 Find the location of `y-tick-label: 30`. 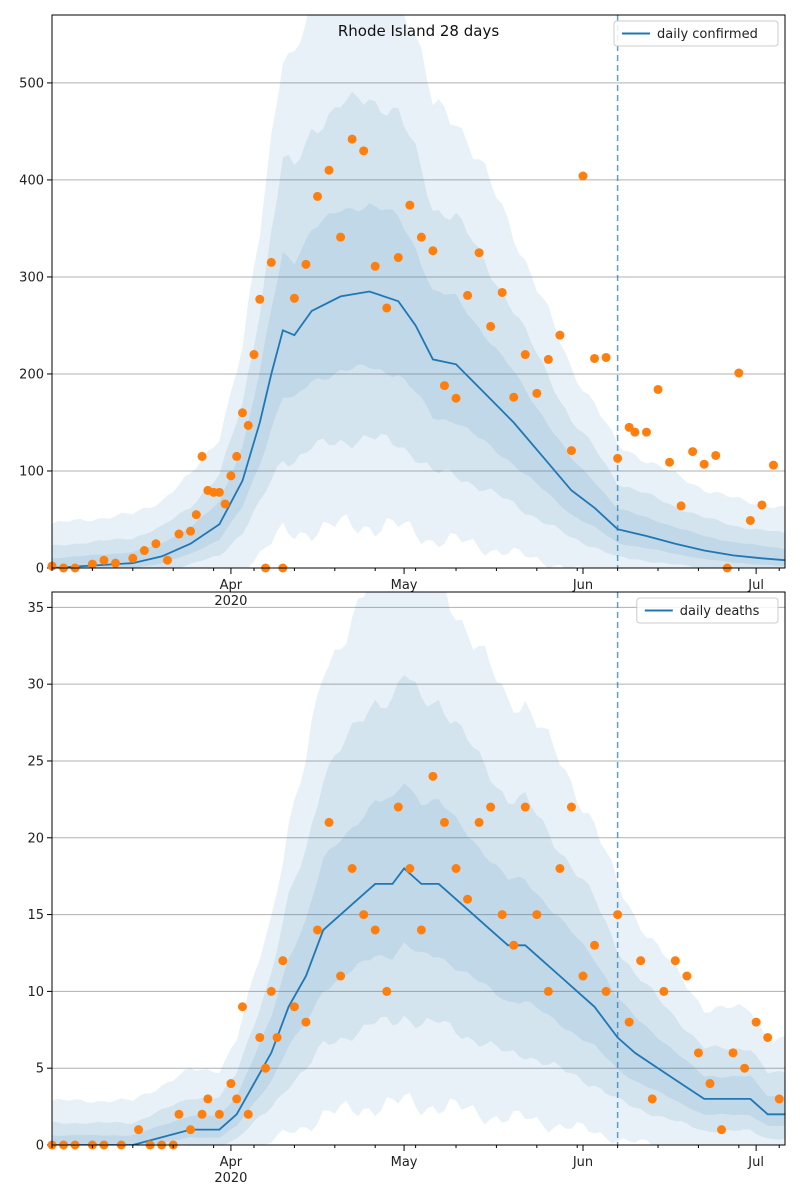

y-tick-label: 30 is located at coordinates (35, 685).